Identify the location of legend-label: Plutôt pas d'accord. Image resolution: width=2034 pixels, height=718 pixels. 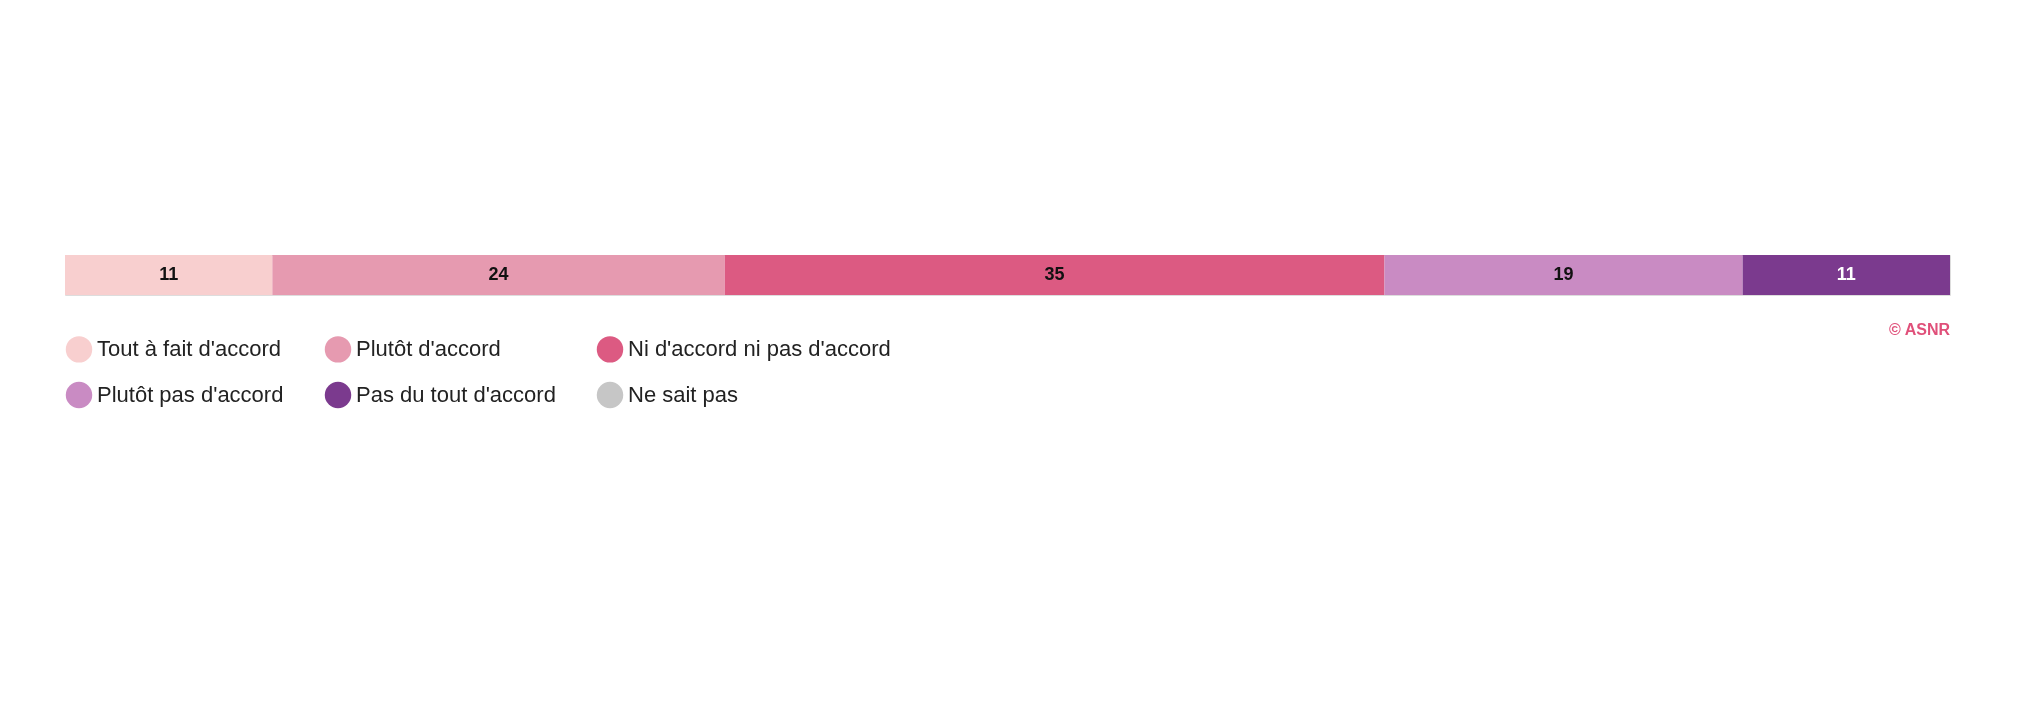
(190, 394).